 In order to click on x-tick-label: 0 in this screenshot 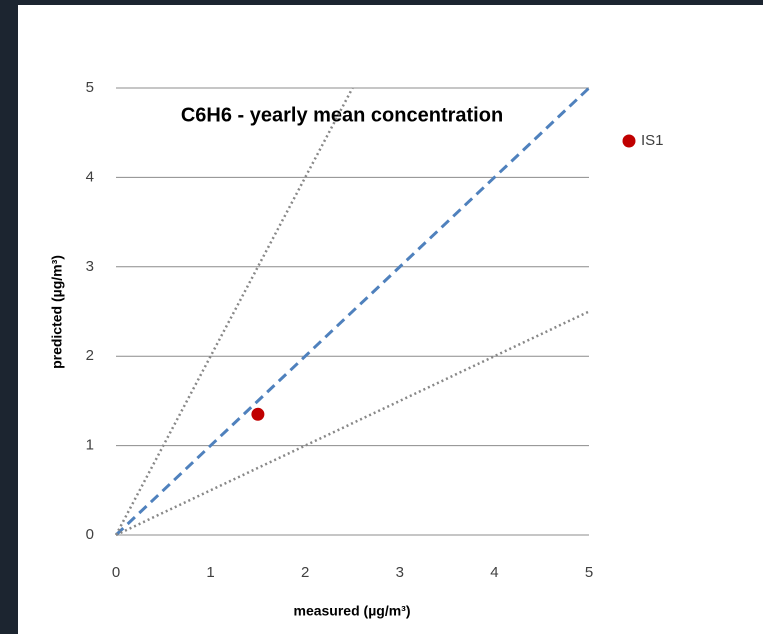, I will do `click(116, 572)`.